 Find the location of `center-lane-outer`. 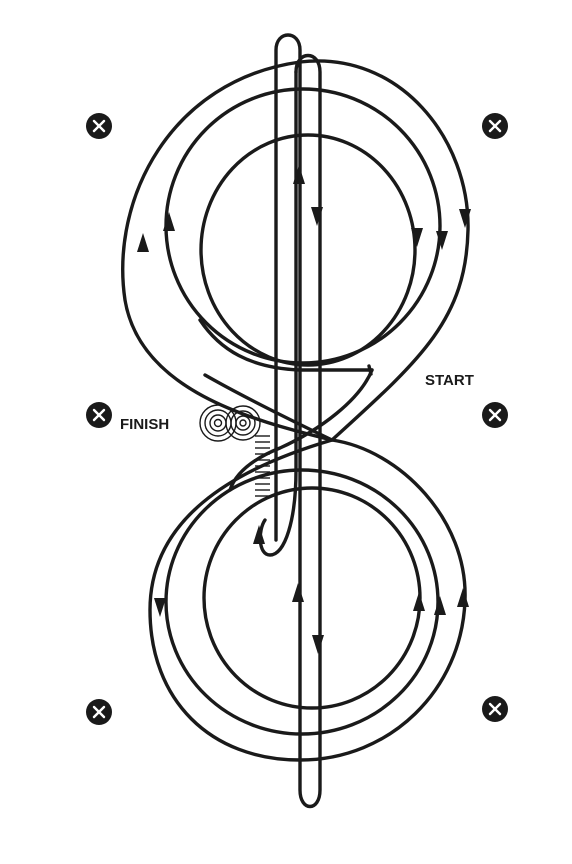

center-lane-outer is located at coordinates (298, 421).